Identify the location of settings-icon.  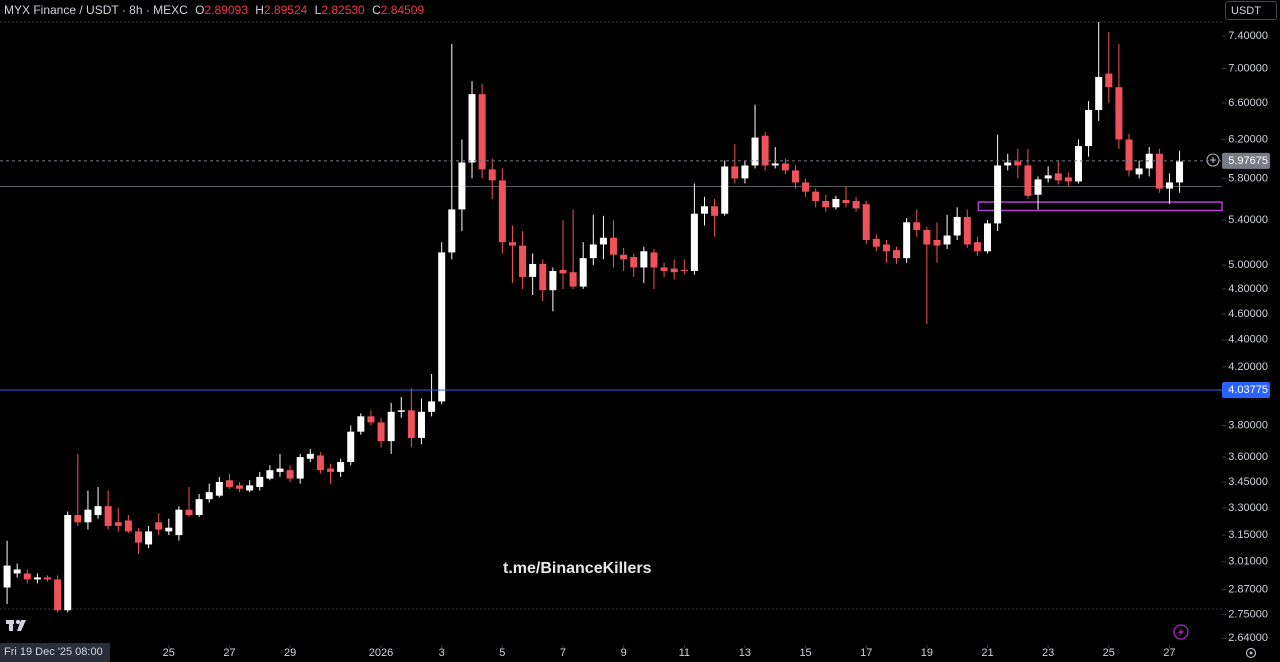
(1251, 653).